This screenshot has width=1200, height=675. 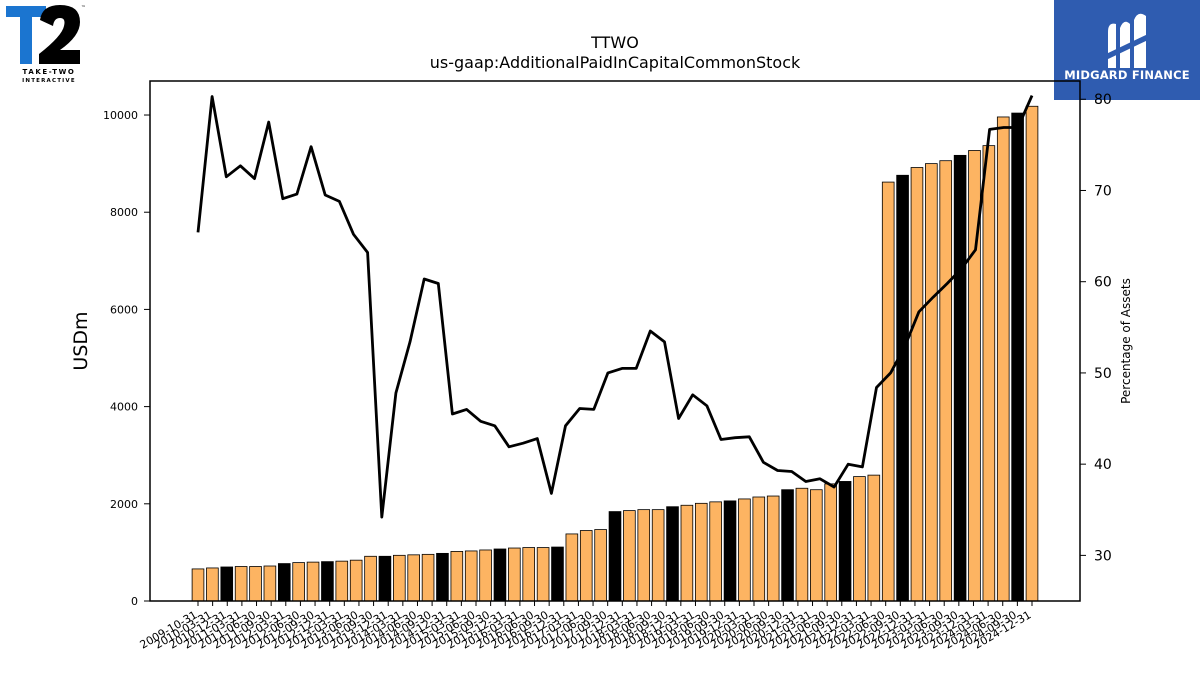 I want to click on y-tick-label: 10000, so click(x=120, y=115).